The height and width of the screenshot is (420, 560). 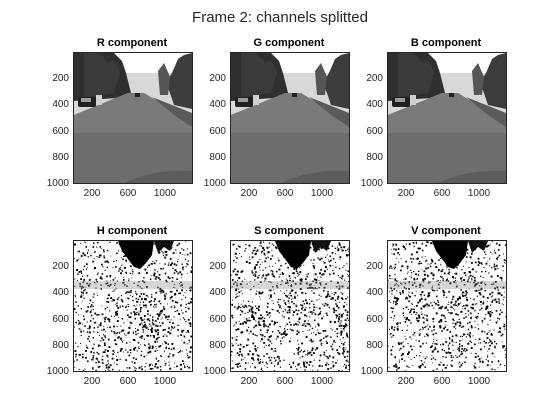 What do you see at coordinates (289, 43) in the screenshot?
I see `panel-title: G component` at bounding box center [289, 43].